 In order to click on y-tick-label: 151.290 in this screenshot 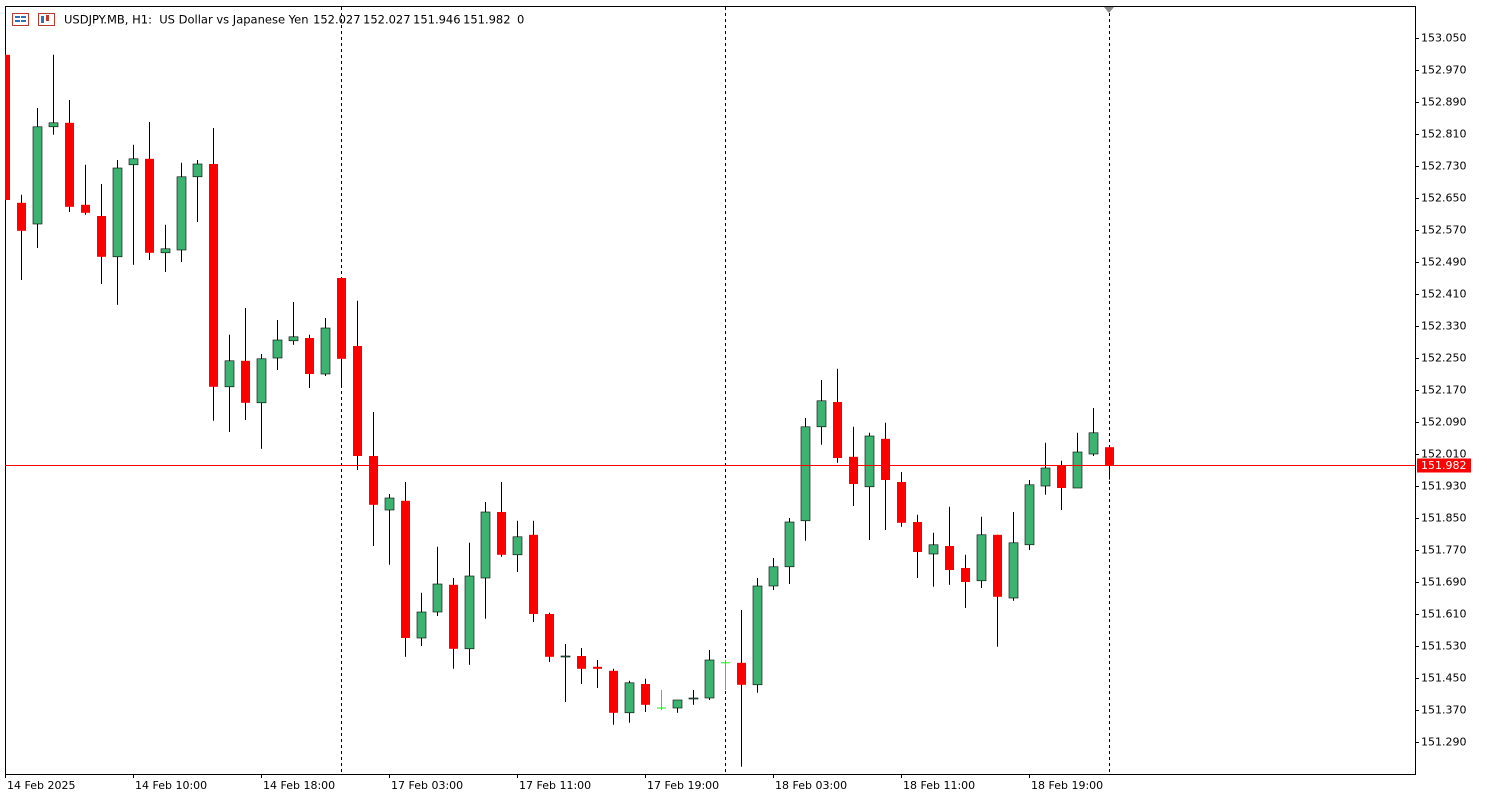, I will do `click(1444, 742)`.